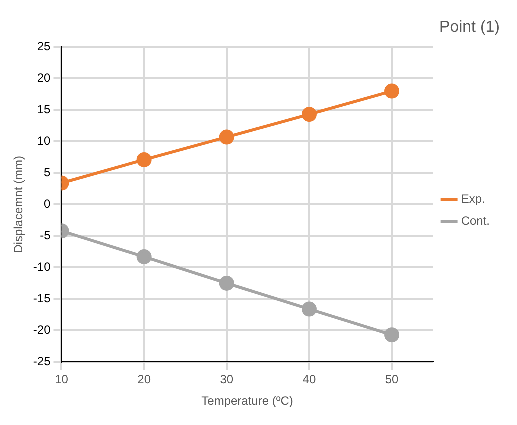  What do you see at coordinates (42, 299) in the screenshot?
I see `y-tick-label: -15` at bounding box center [42, 299].